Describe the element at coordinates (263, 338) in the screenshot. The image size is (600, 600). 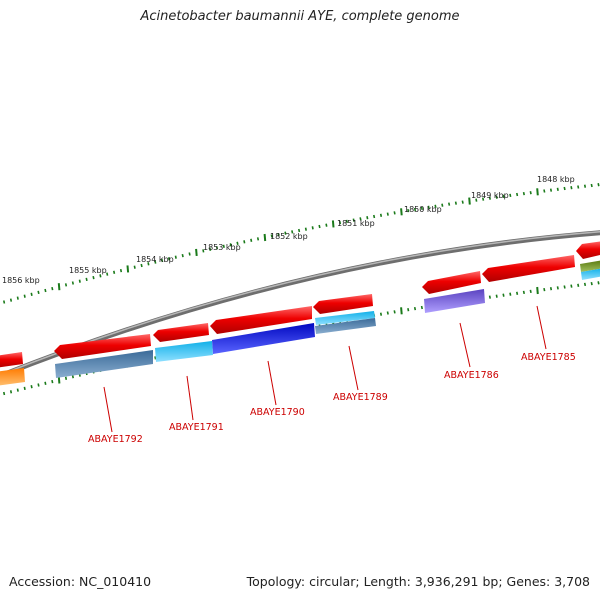
I see `blue-gene` at that location.